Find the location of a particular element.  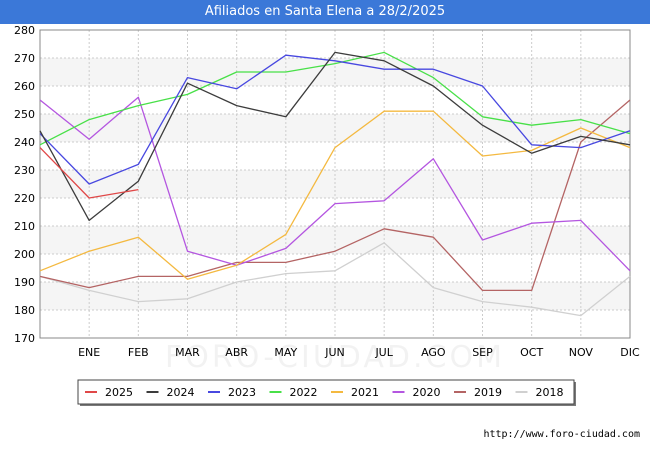

legend-box is located at coordinates (326, 392).